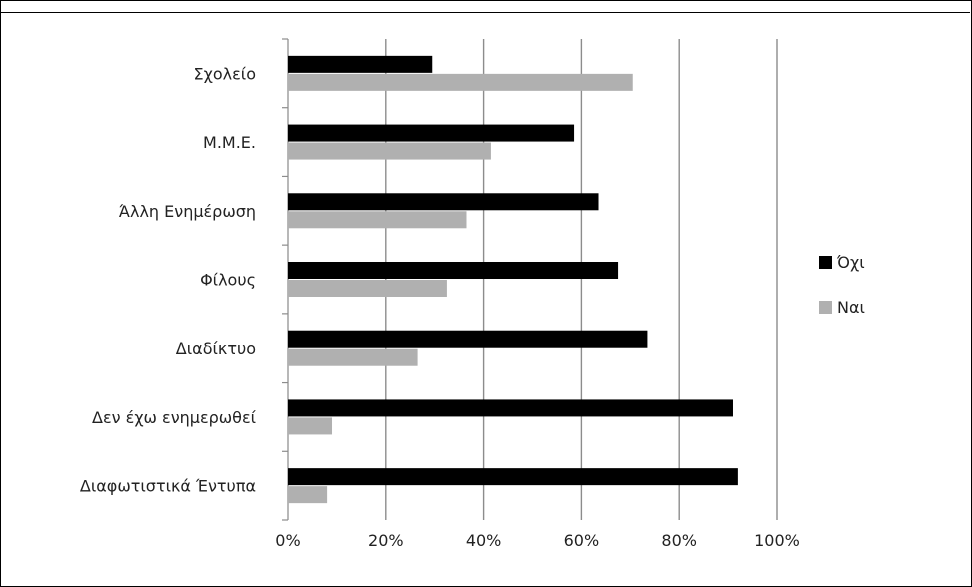 The image size is (972, 587). Describe the element at coordinates (216, 348) in the screenshot. I see `category-label: Διαδίκτυο` at that location.